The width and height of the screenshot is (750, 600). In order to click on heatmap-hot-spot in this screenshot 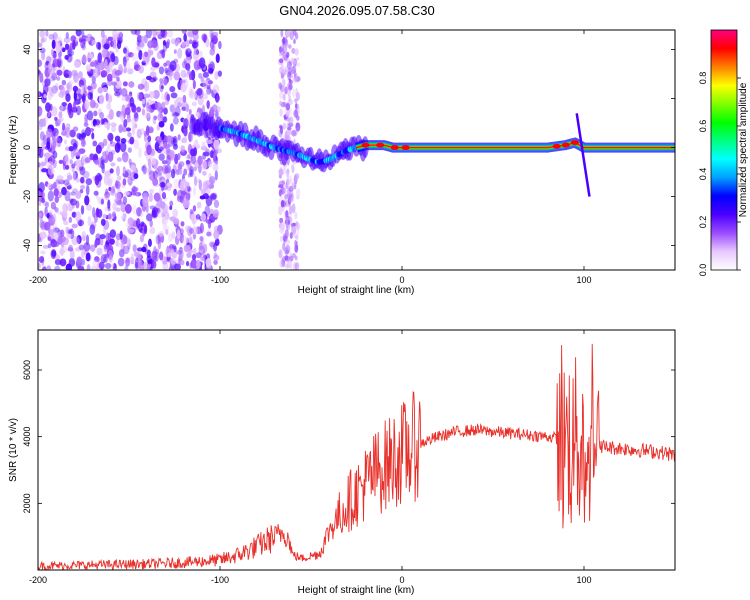, I will do `click(380, 145)`.